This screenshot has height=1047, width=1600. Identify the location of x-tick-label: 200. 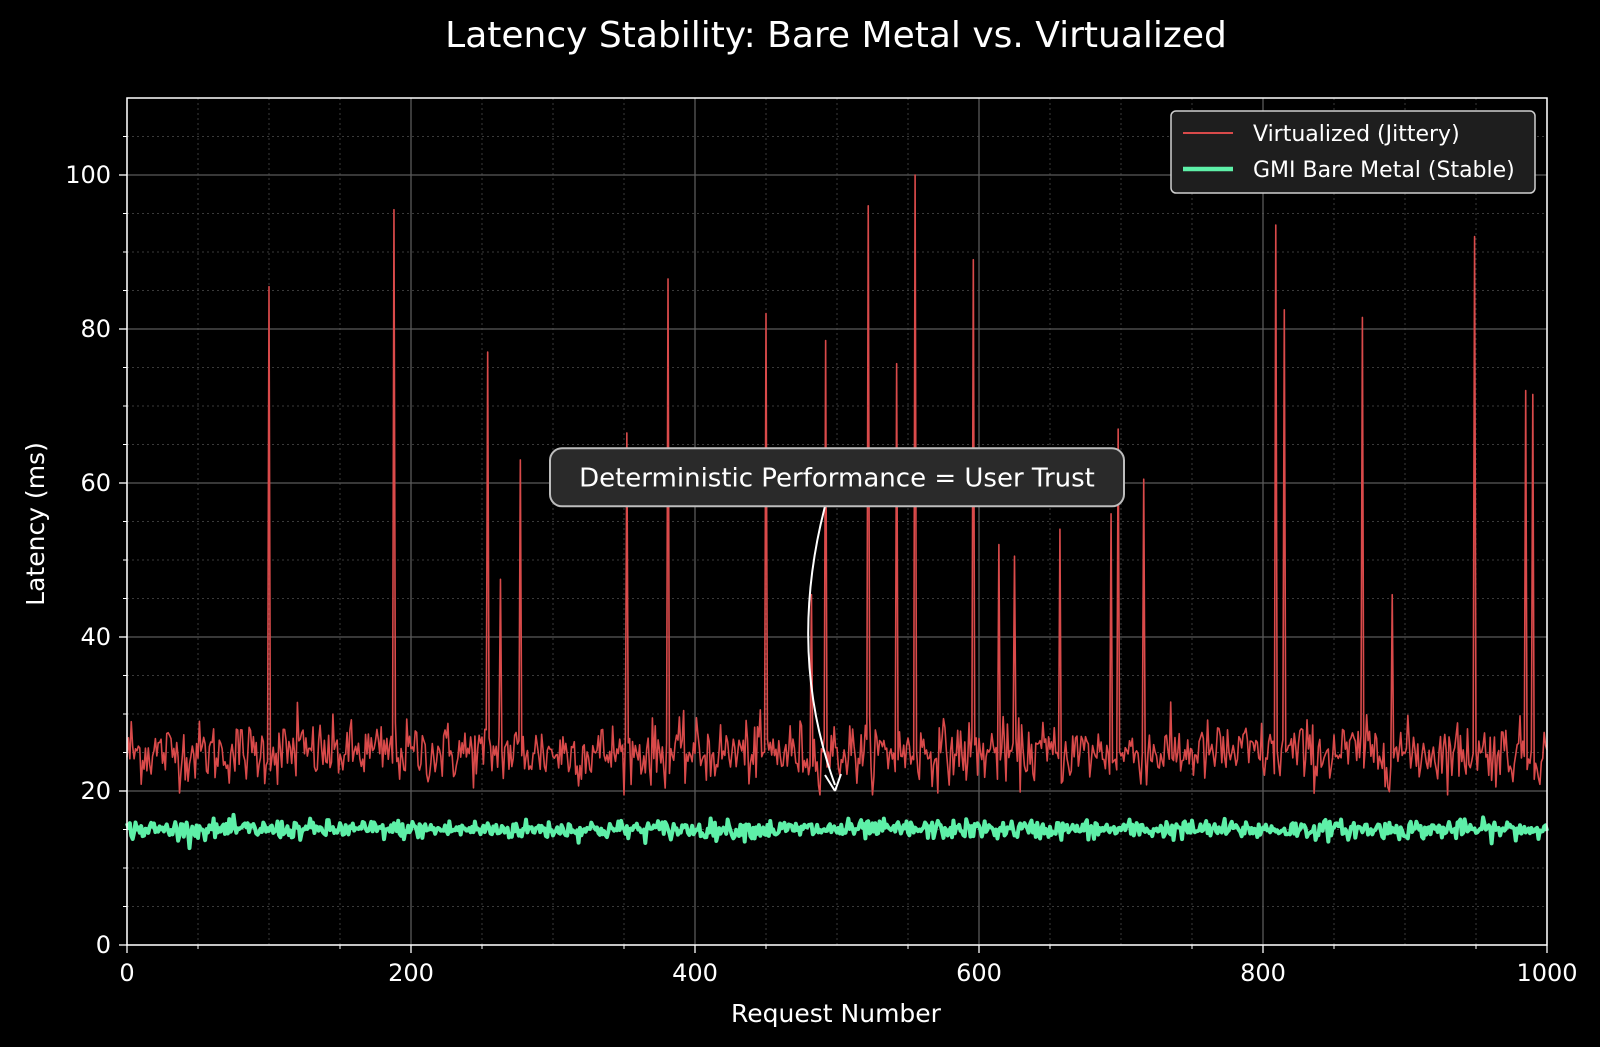
(411, 973).